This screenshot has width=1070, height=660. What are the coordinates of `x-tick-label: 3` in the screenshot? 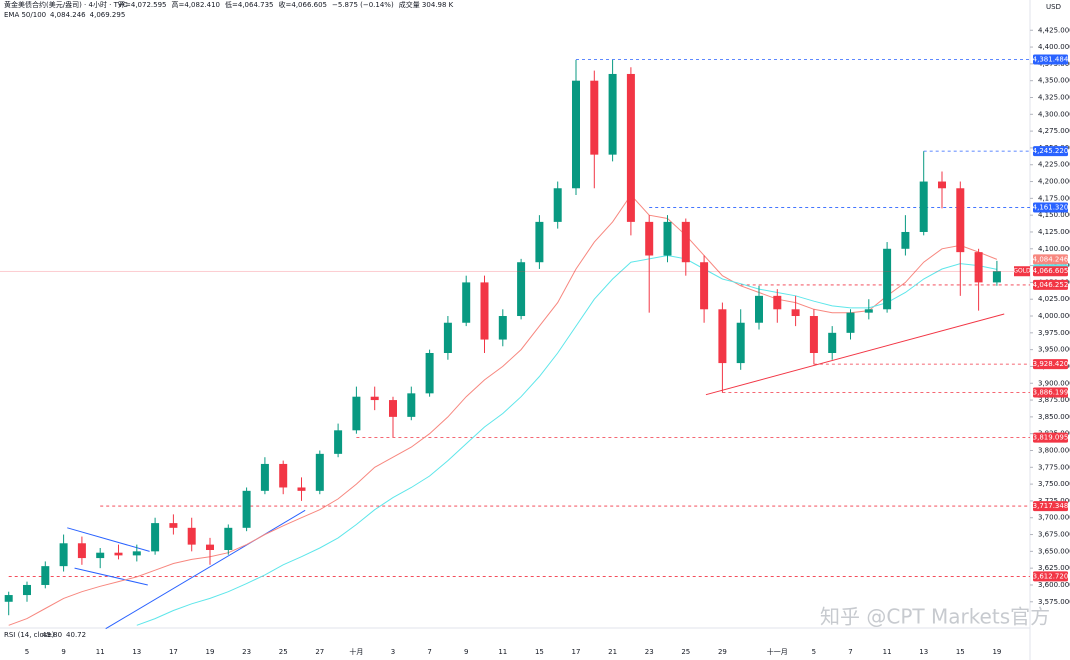 It's located at (393, 652).